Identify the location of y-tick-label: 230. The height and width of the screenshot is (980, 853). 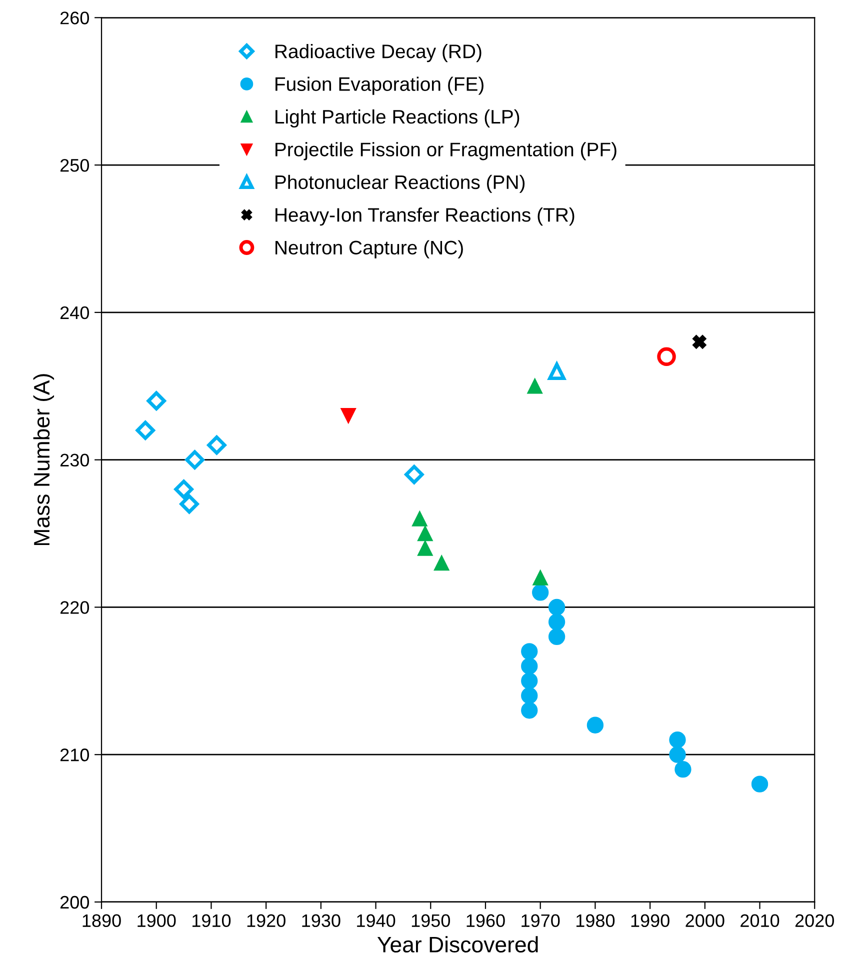
(74, 460).